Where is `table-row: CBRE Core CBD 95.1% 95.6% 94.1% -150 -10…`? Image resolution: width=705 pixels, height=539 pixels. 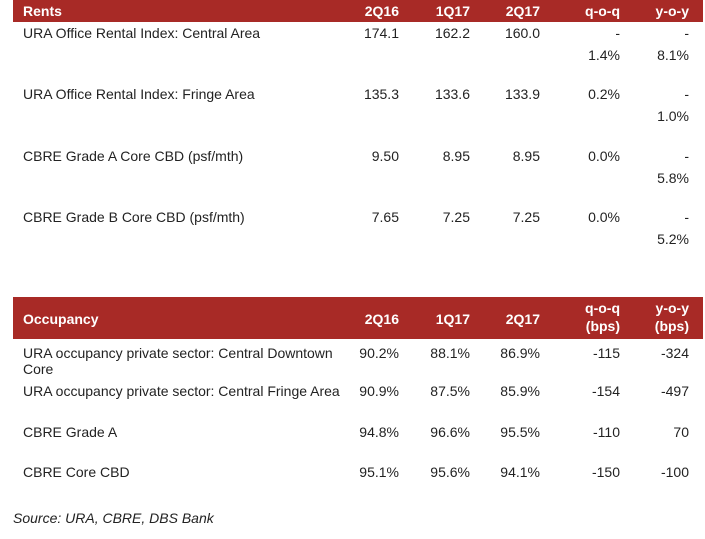
table-row: CBRE Core CBD 95.1% 95.6% 94.1% -150 -10… is located at coordinates (356, 472).